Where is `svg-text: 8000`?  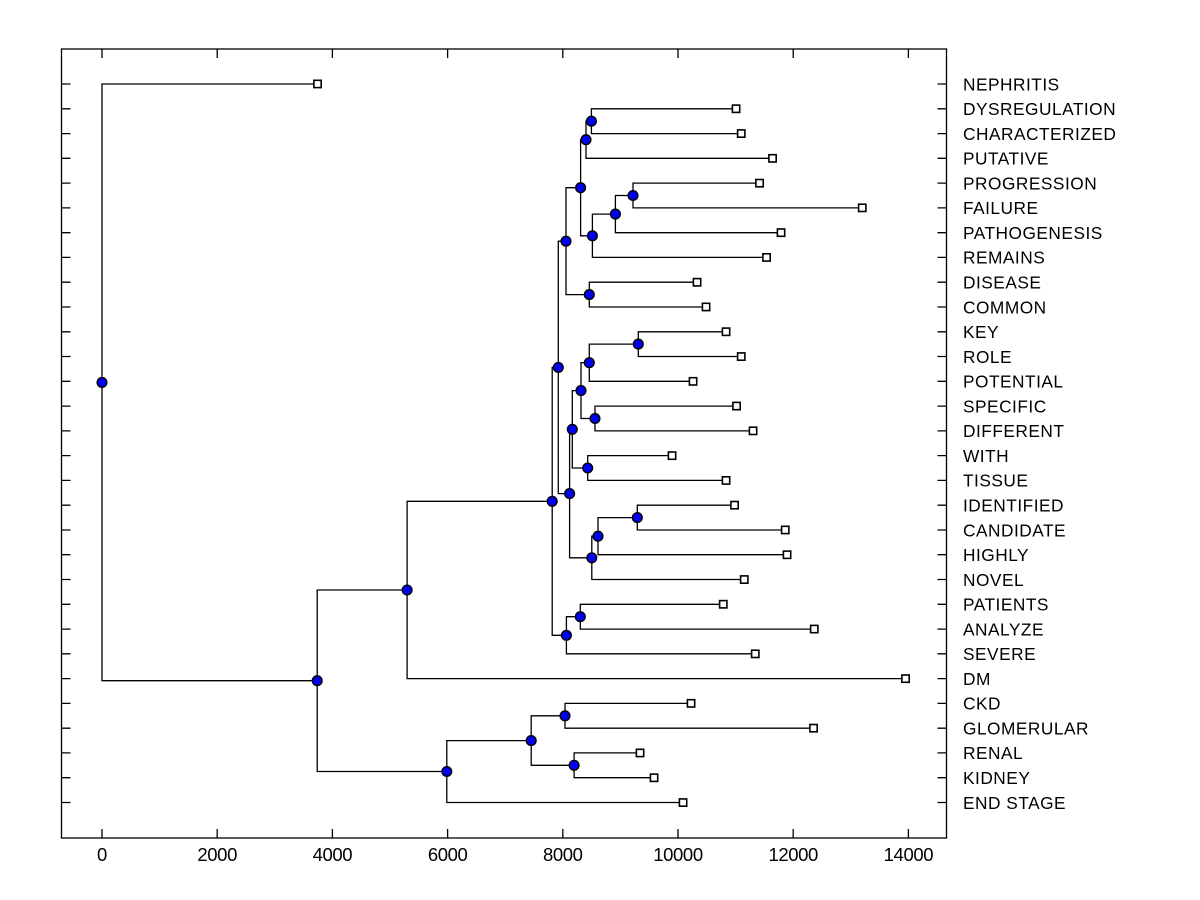 svg-text: 8000 is located at coordinates (563, 854).